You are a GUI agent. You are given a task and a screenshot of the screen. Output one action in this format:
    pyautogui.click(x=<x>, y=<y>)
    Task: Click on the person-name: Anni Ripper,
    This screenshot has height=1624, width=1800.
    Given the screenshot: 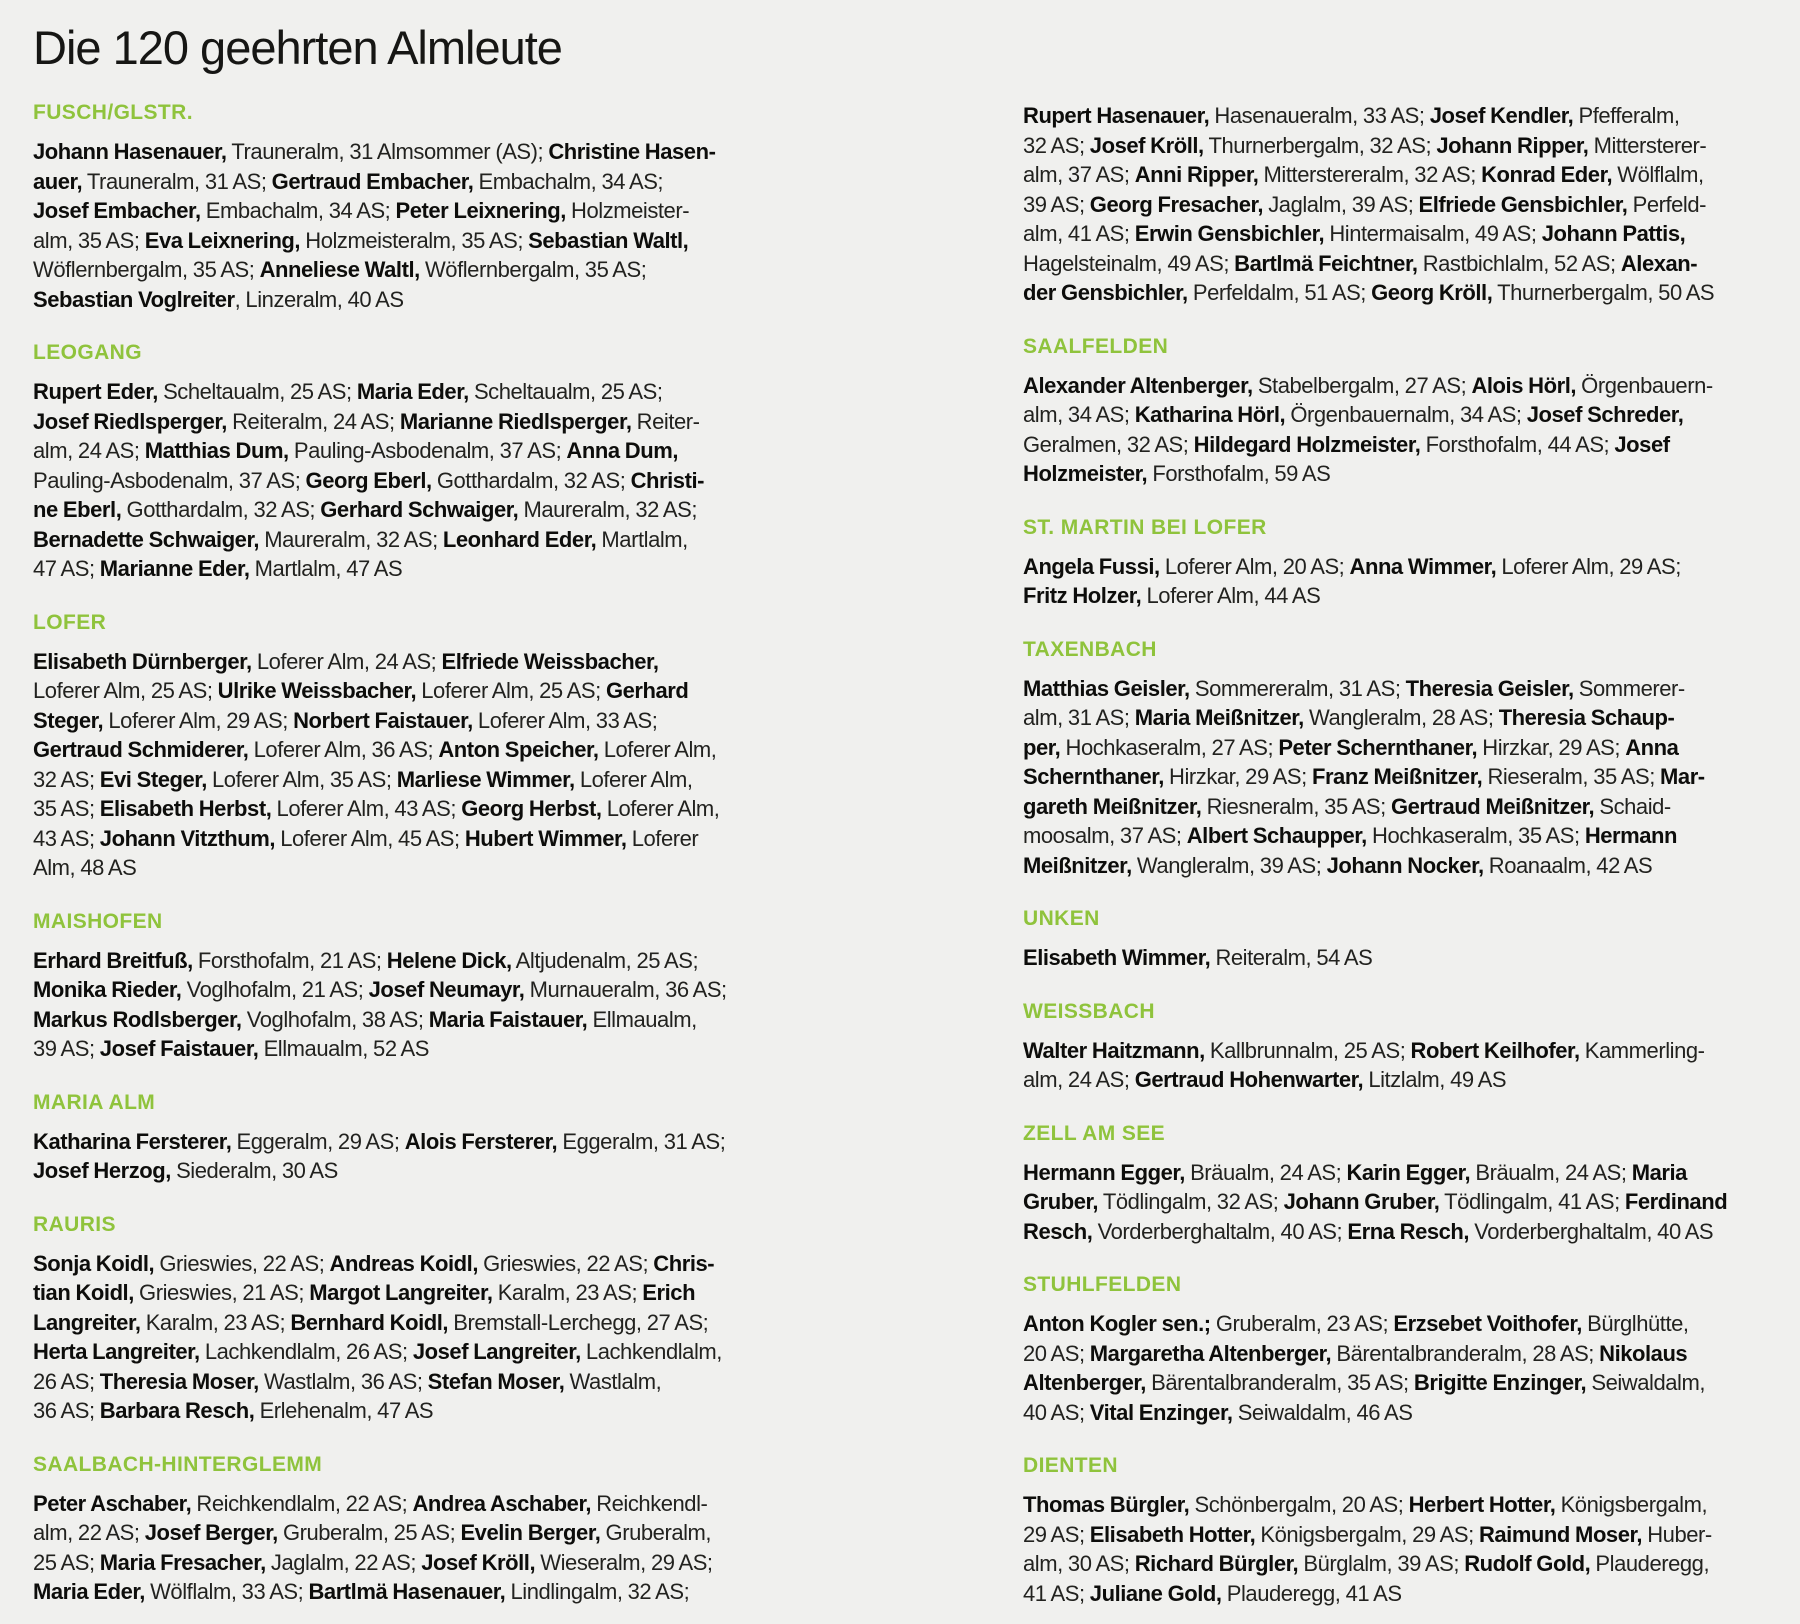 What is the action you would take?
    pyautogui.click(x=1196, y=174)
    